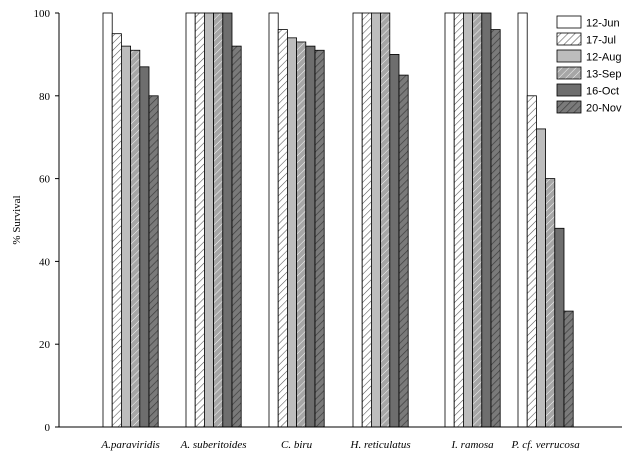 This screenshot has width=630, height=459. What do you see at coordinates (603, 24) in the screenshot?
I see `legend-label: 12-Jun` at bounding box center [603, 24].